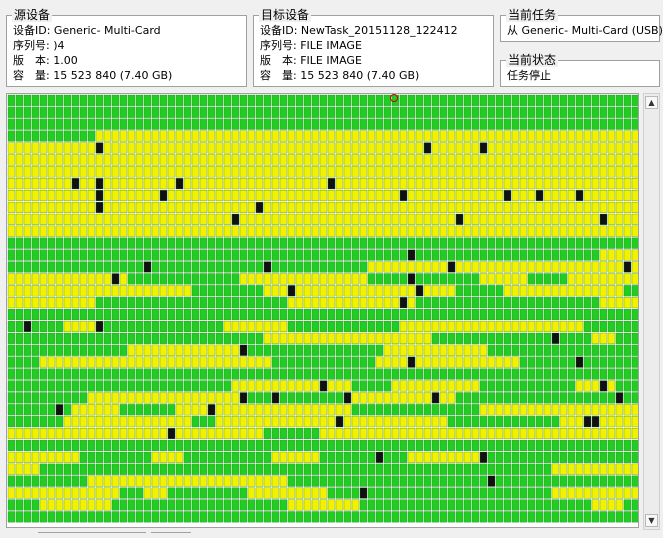 This screenshot has width=663, height=538. What do you see at coordinates (580, 70) in the screenshot?
I see `current-status-panel: 当前状态 任务停止` at bounding box center [580, 70].